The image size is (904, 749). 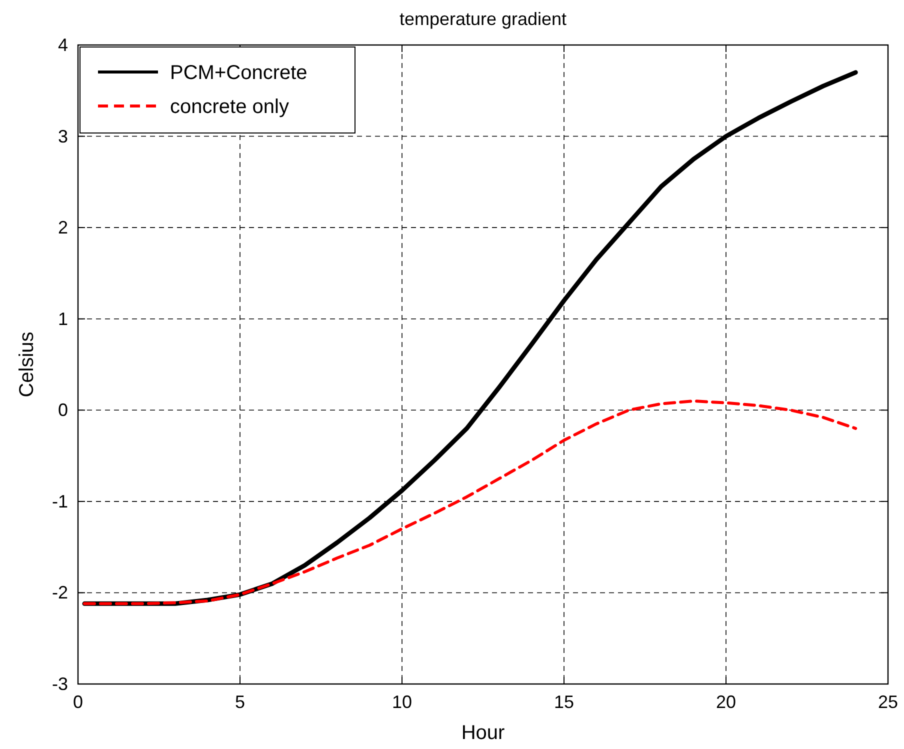 What do you see at coordinates (63, 136) in the screenshot?
I see `y-tick-label: 3` at bounding box center [63, 136].